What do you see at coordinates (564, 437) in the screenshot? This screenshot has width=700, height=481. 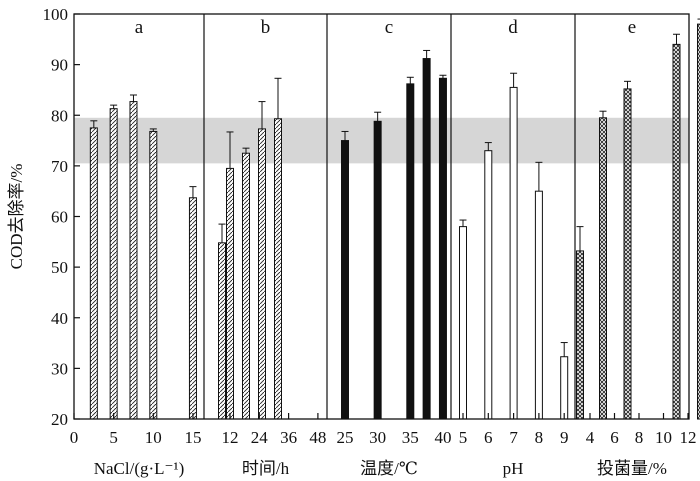 I see `x-tick-label: 9` at bounding box center [564, 437].